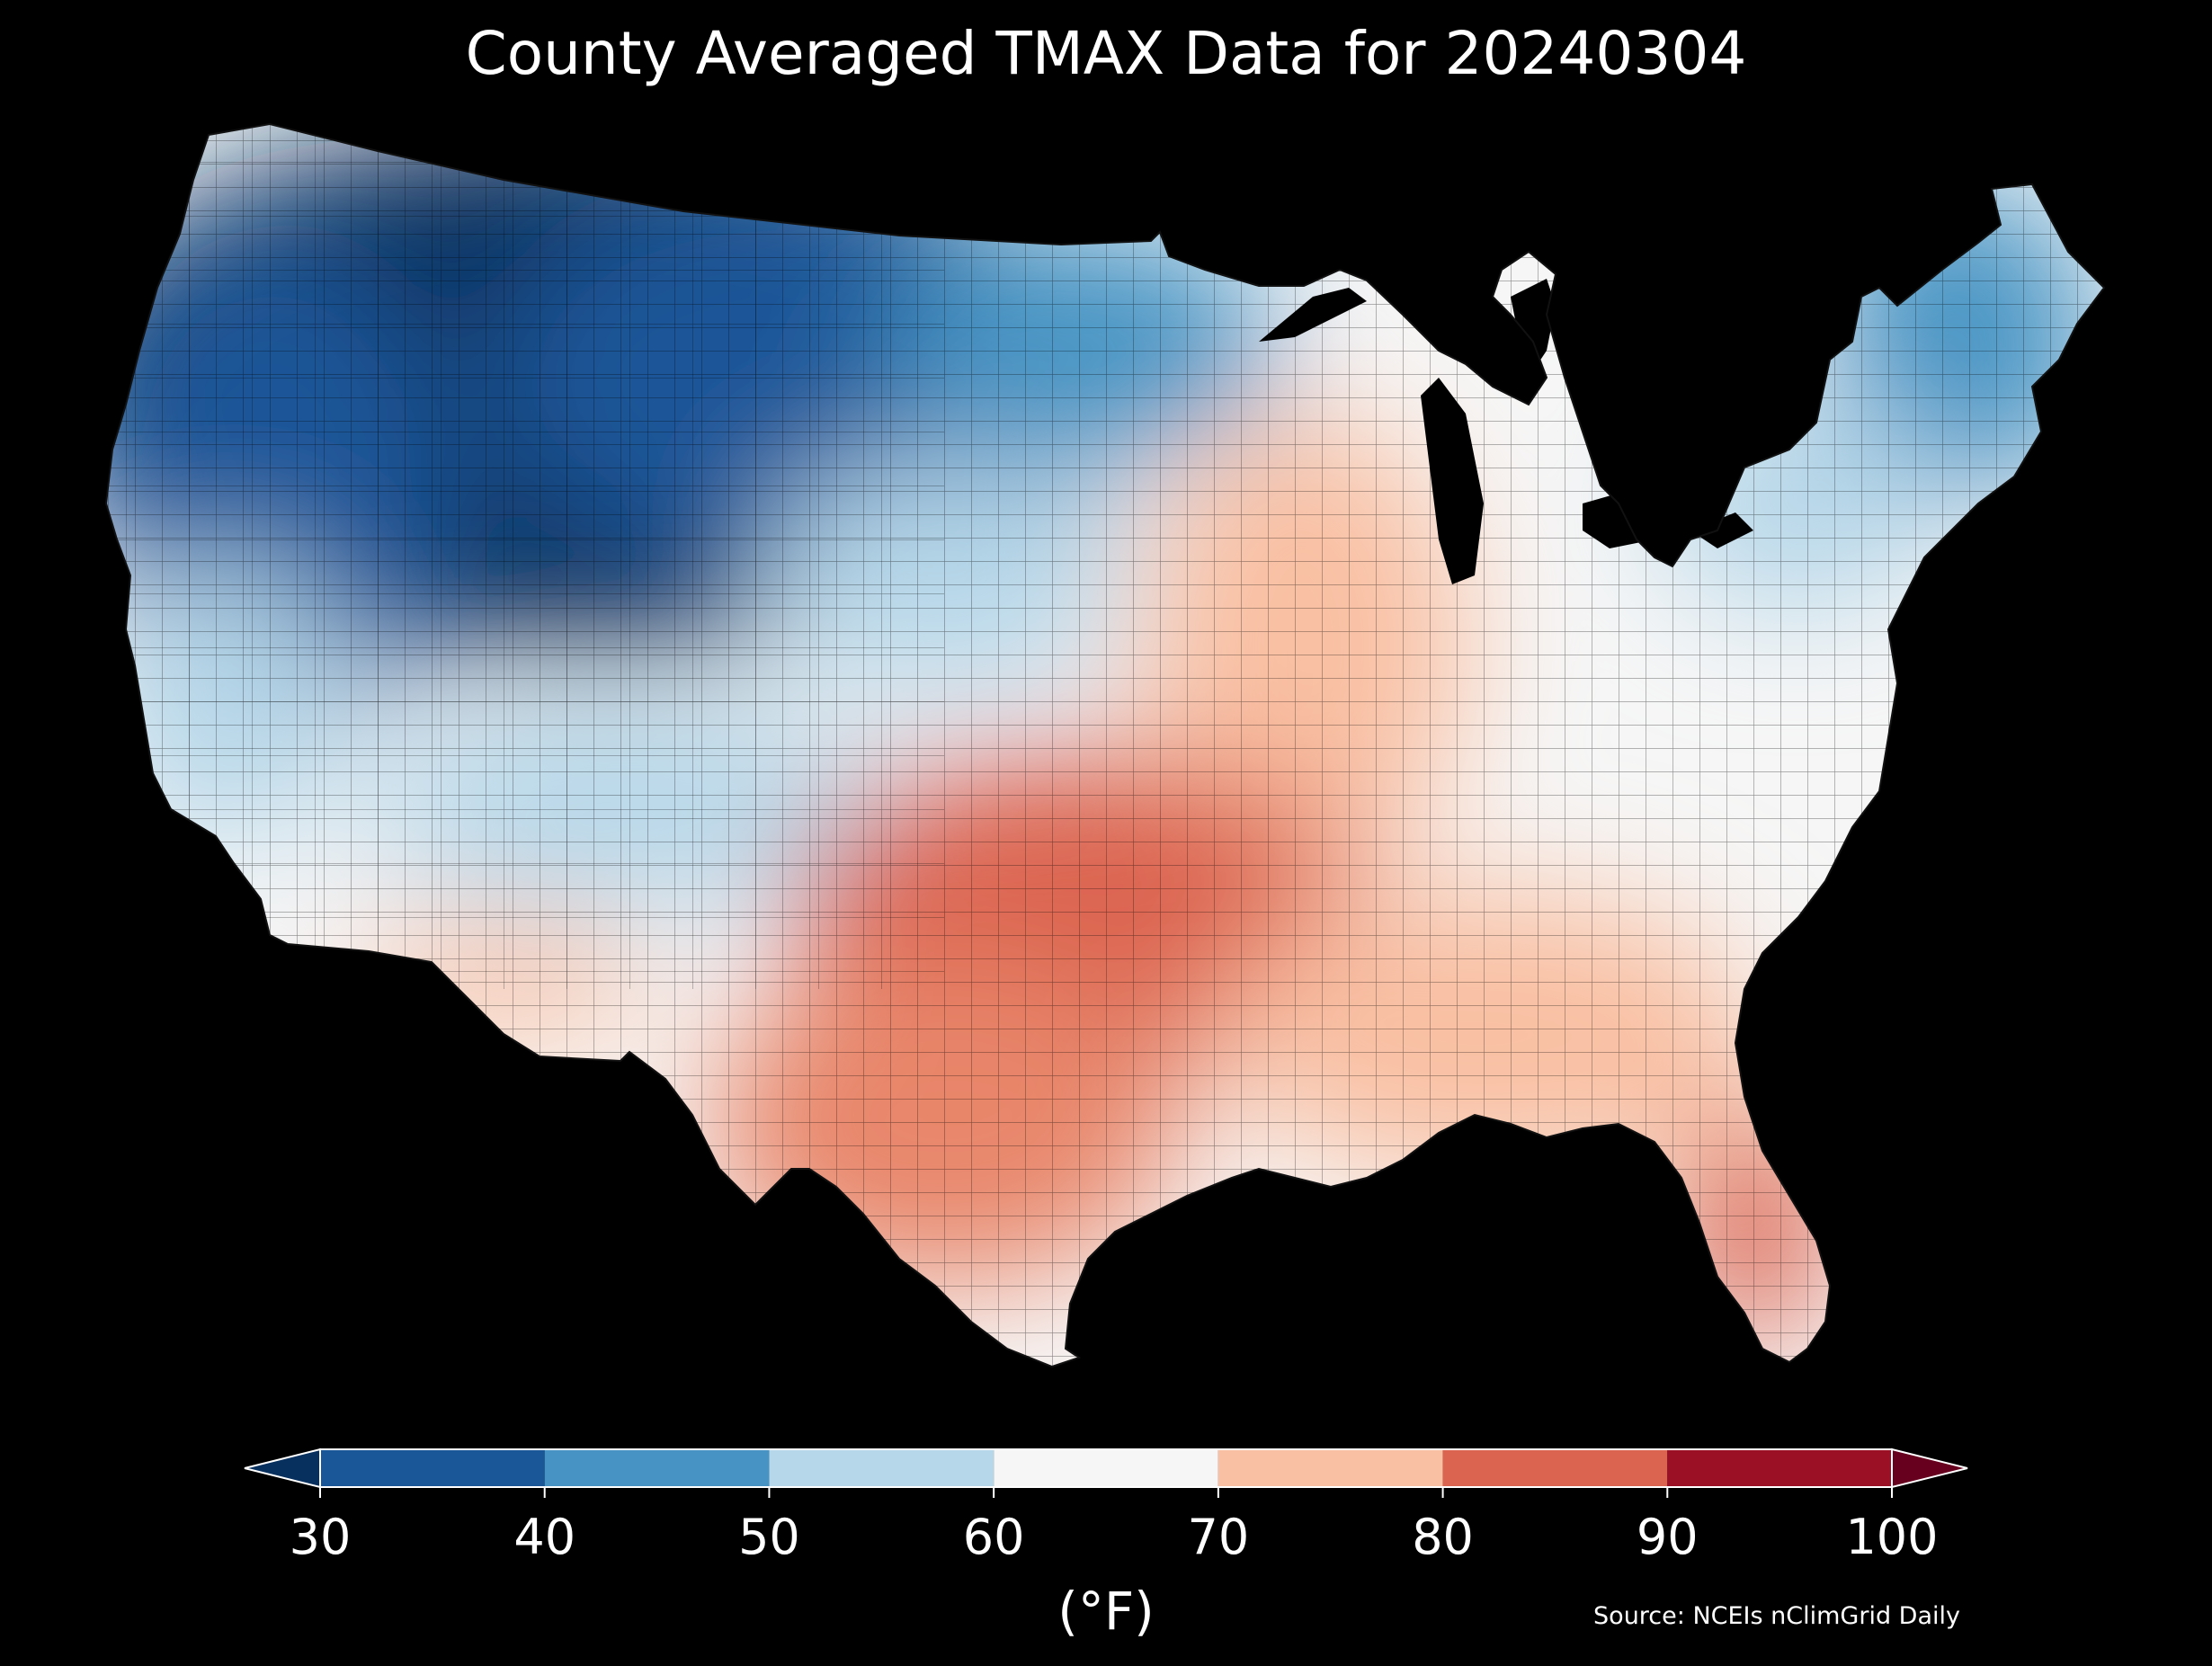  What do you see at coordinates (1106, 53) in the screenshot?
I see `map-title: County Averaged TMAX Data for 20240304` at bounding box center [1106, 53].